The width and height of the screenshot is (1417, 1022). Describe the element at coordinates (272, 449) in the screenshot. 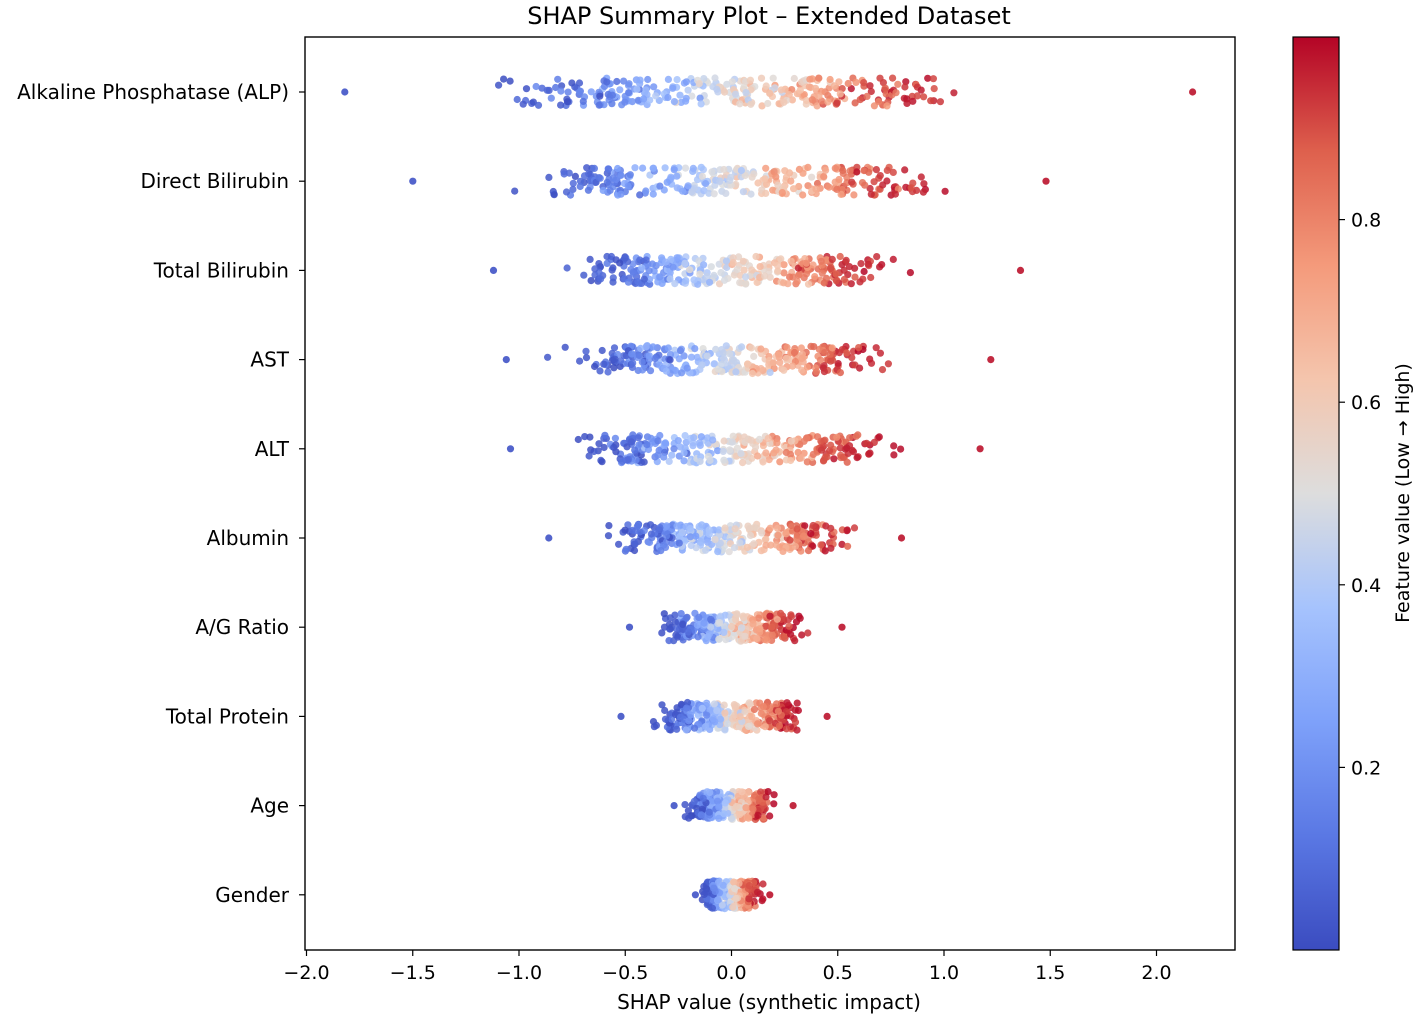

I see `y-tick-label: ALT` at that location.